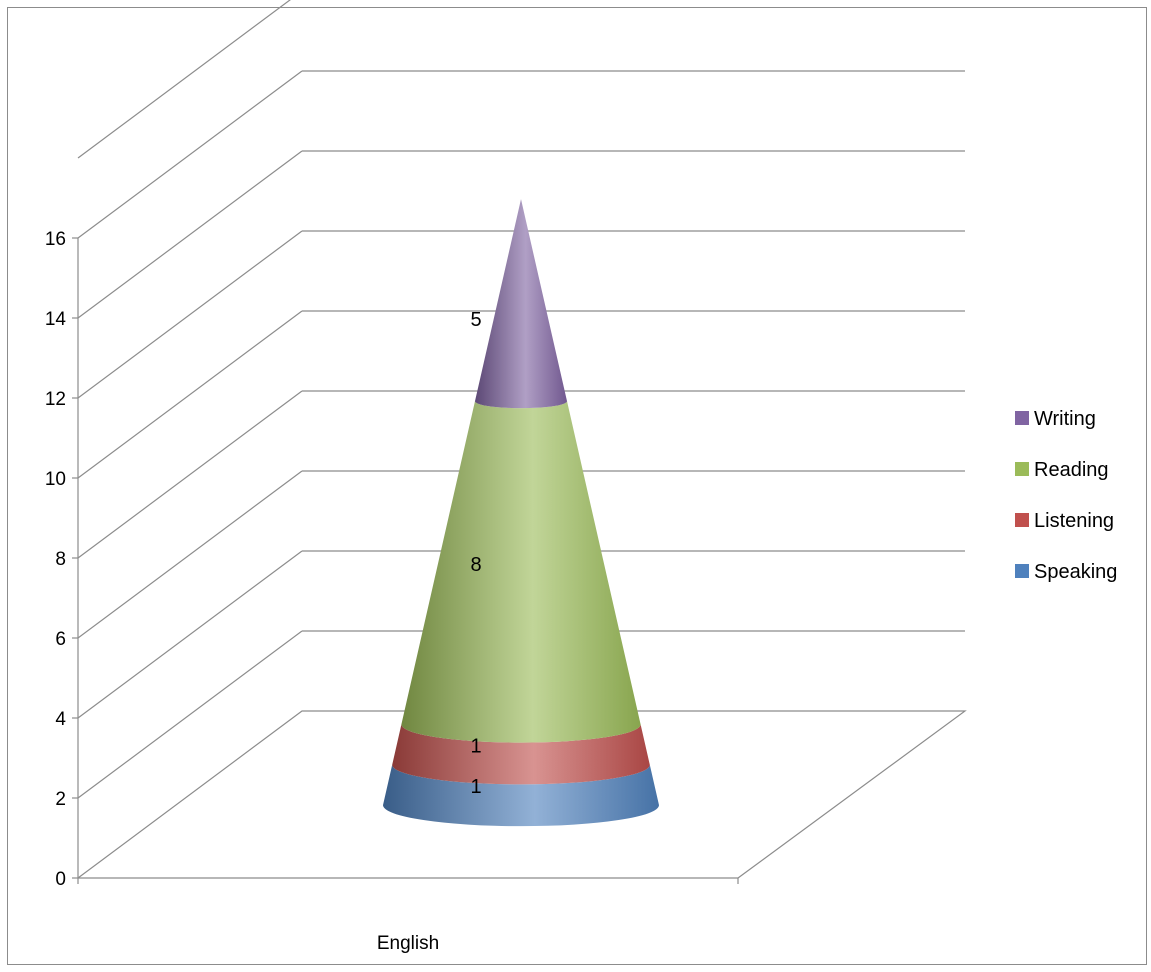 Image resolution: width=1151 pixels, height=972 pixels. I want to click on cone-segment-speaking, so click(521, 795).